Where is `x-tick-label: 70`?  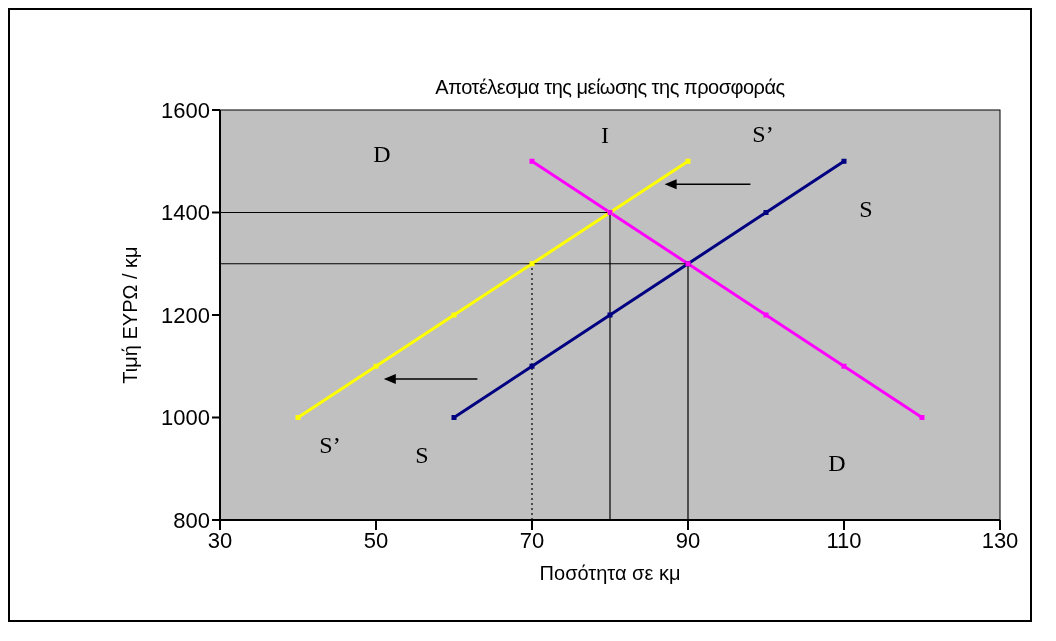 x-tick-label: 70 is located at coordinates (532, 540).